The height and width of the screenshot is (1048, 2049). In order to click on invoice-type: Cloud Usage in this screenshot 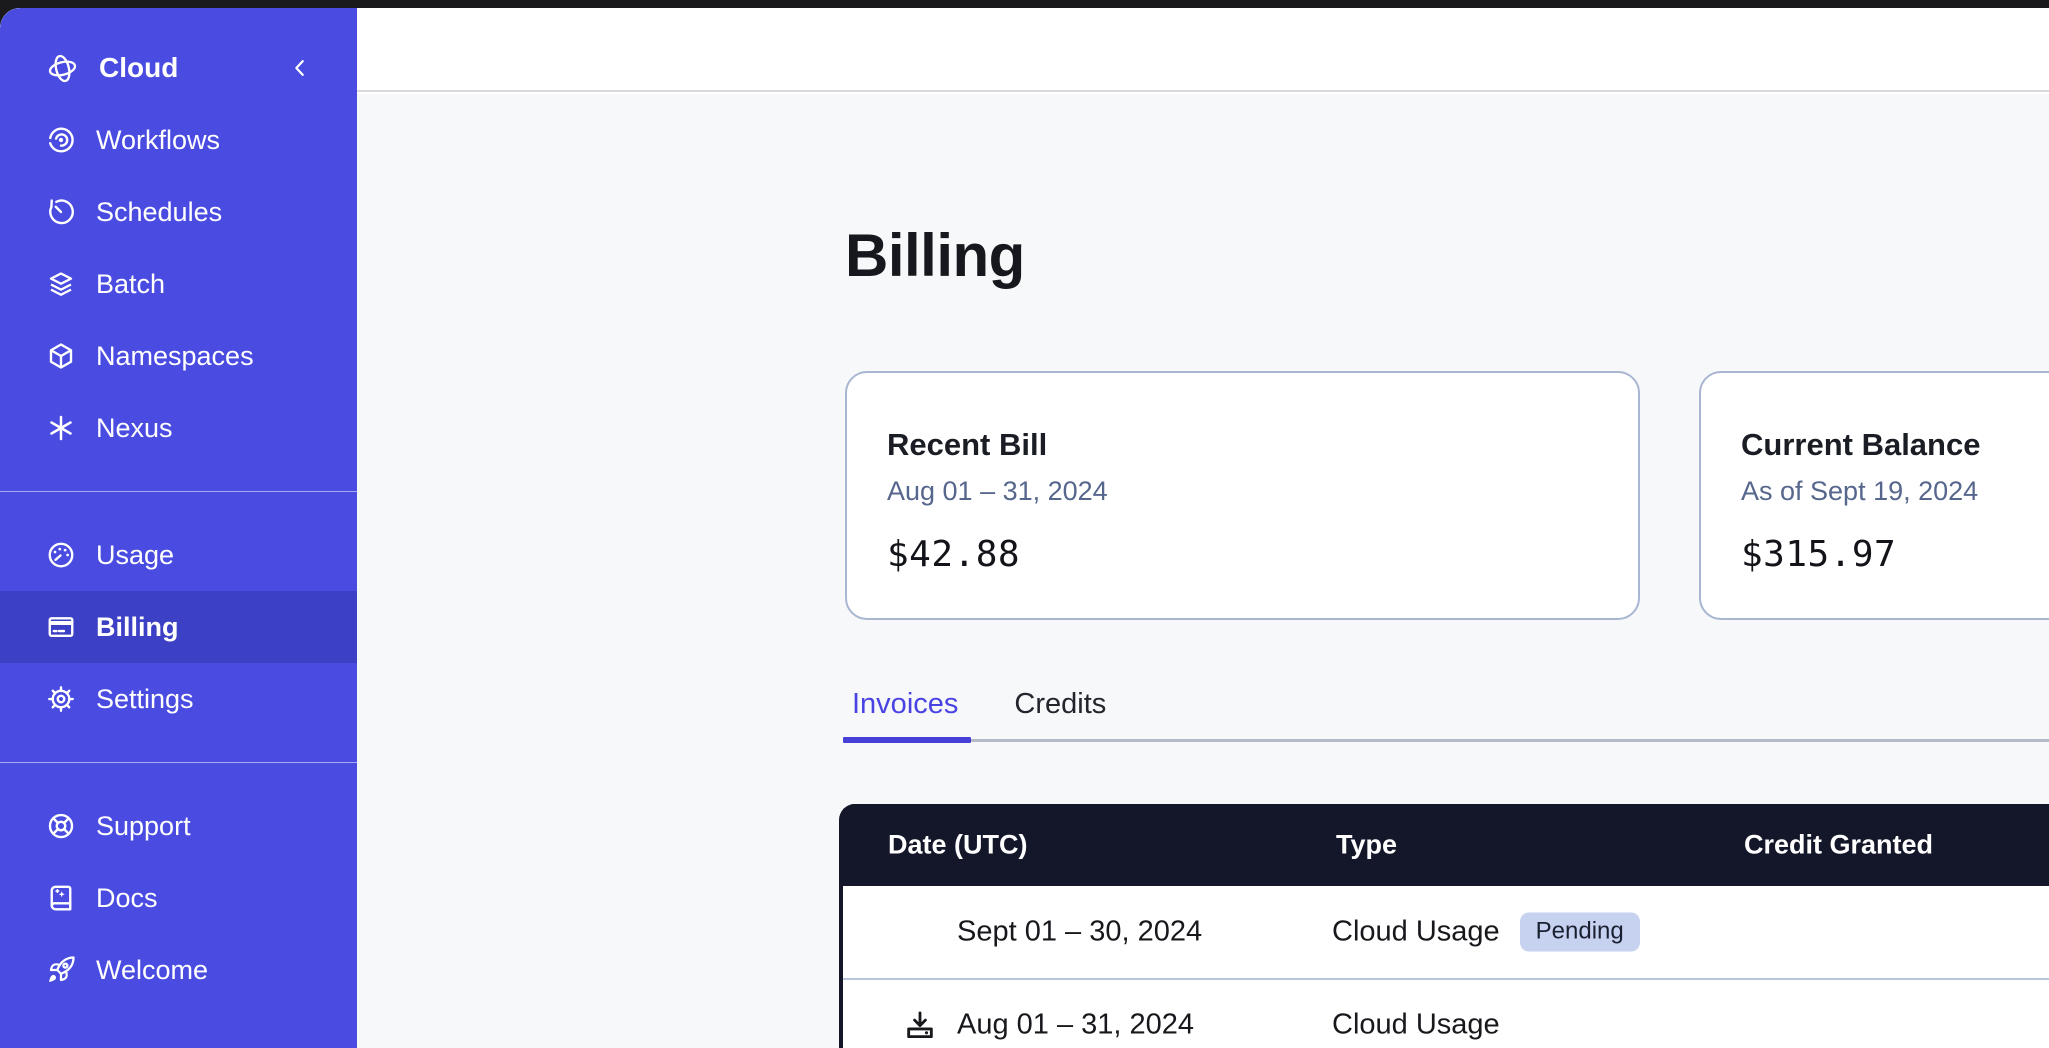, I will do `click(1416, 1025)`.